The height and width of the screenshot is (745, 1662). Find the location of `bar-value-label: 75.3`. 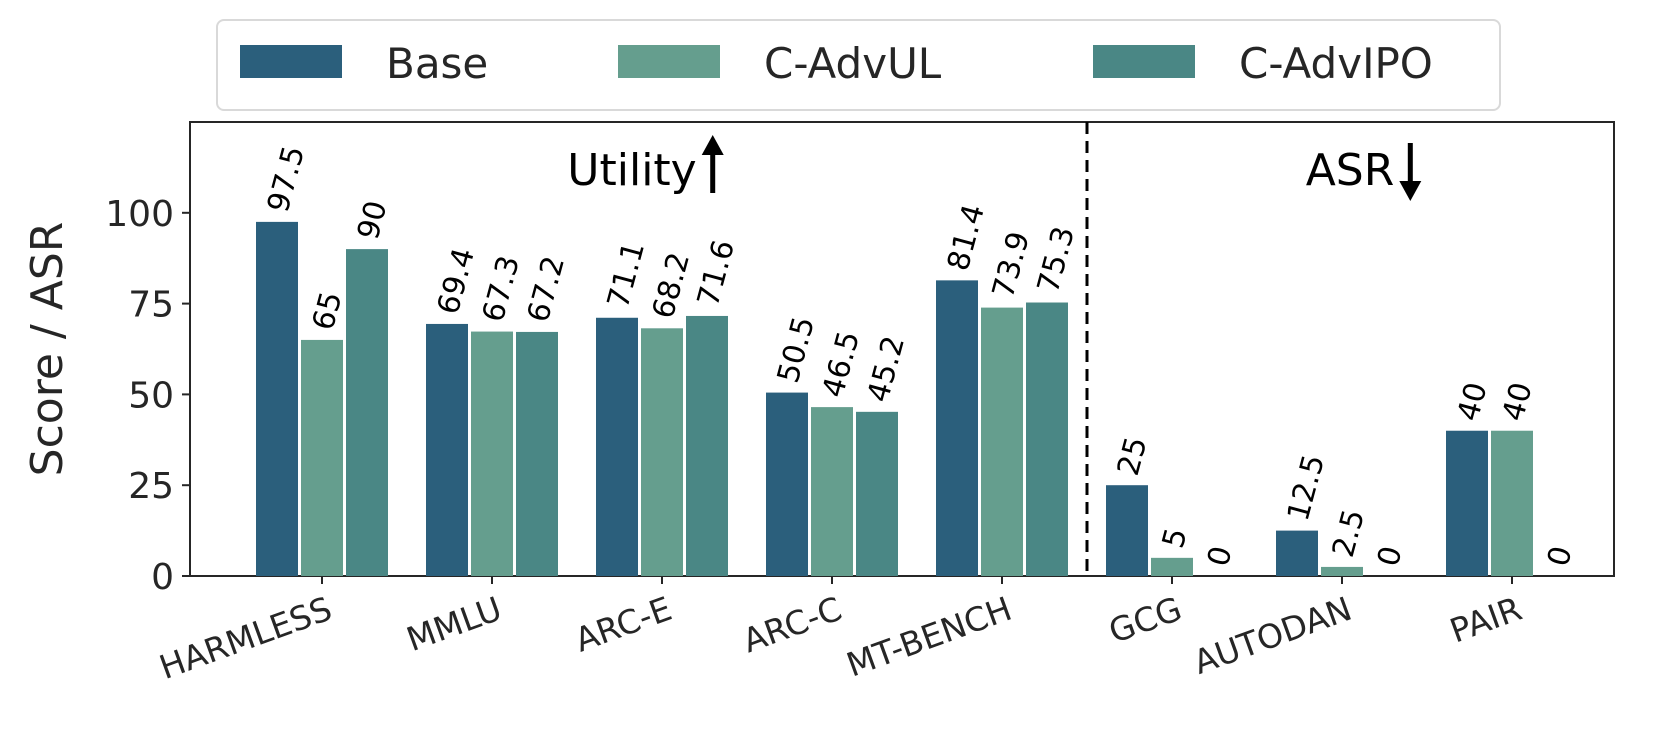

bar-value-label: 75.3 is located at coordinates (1056, 260).